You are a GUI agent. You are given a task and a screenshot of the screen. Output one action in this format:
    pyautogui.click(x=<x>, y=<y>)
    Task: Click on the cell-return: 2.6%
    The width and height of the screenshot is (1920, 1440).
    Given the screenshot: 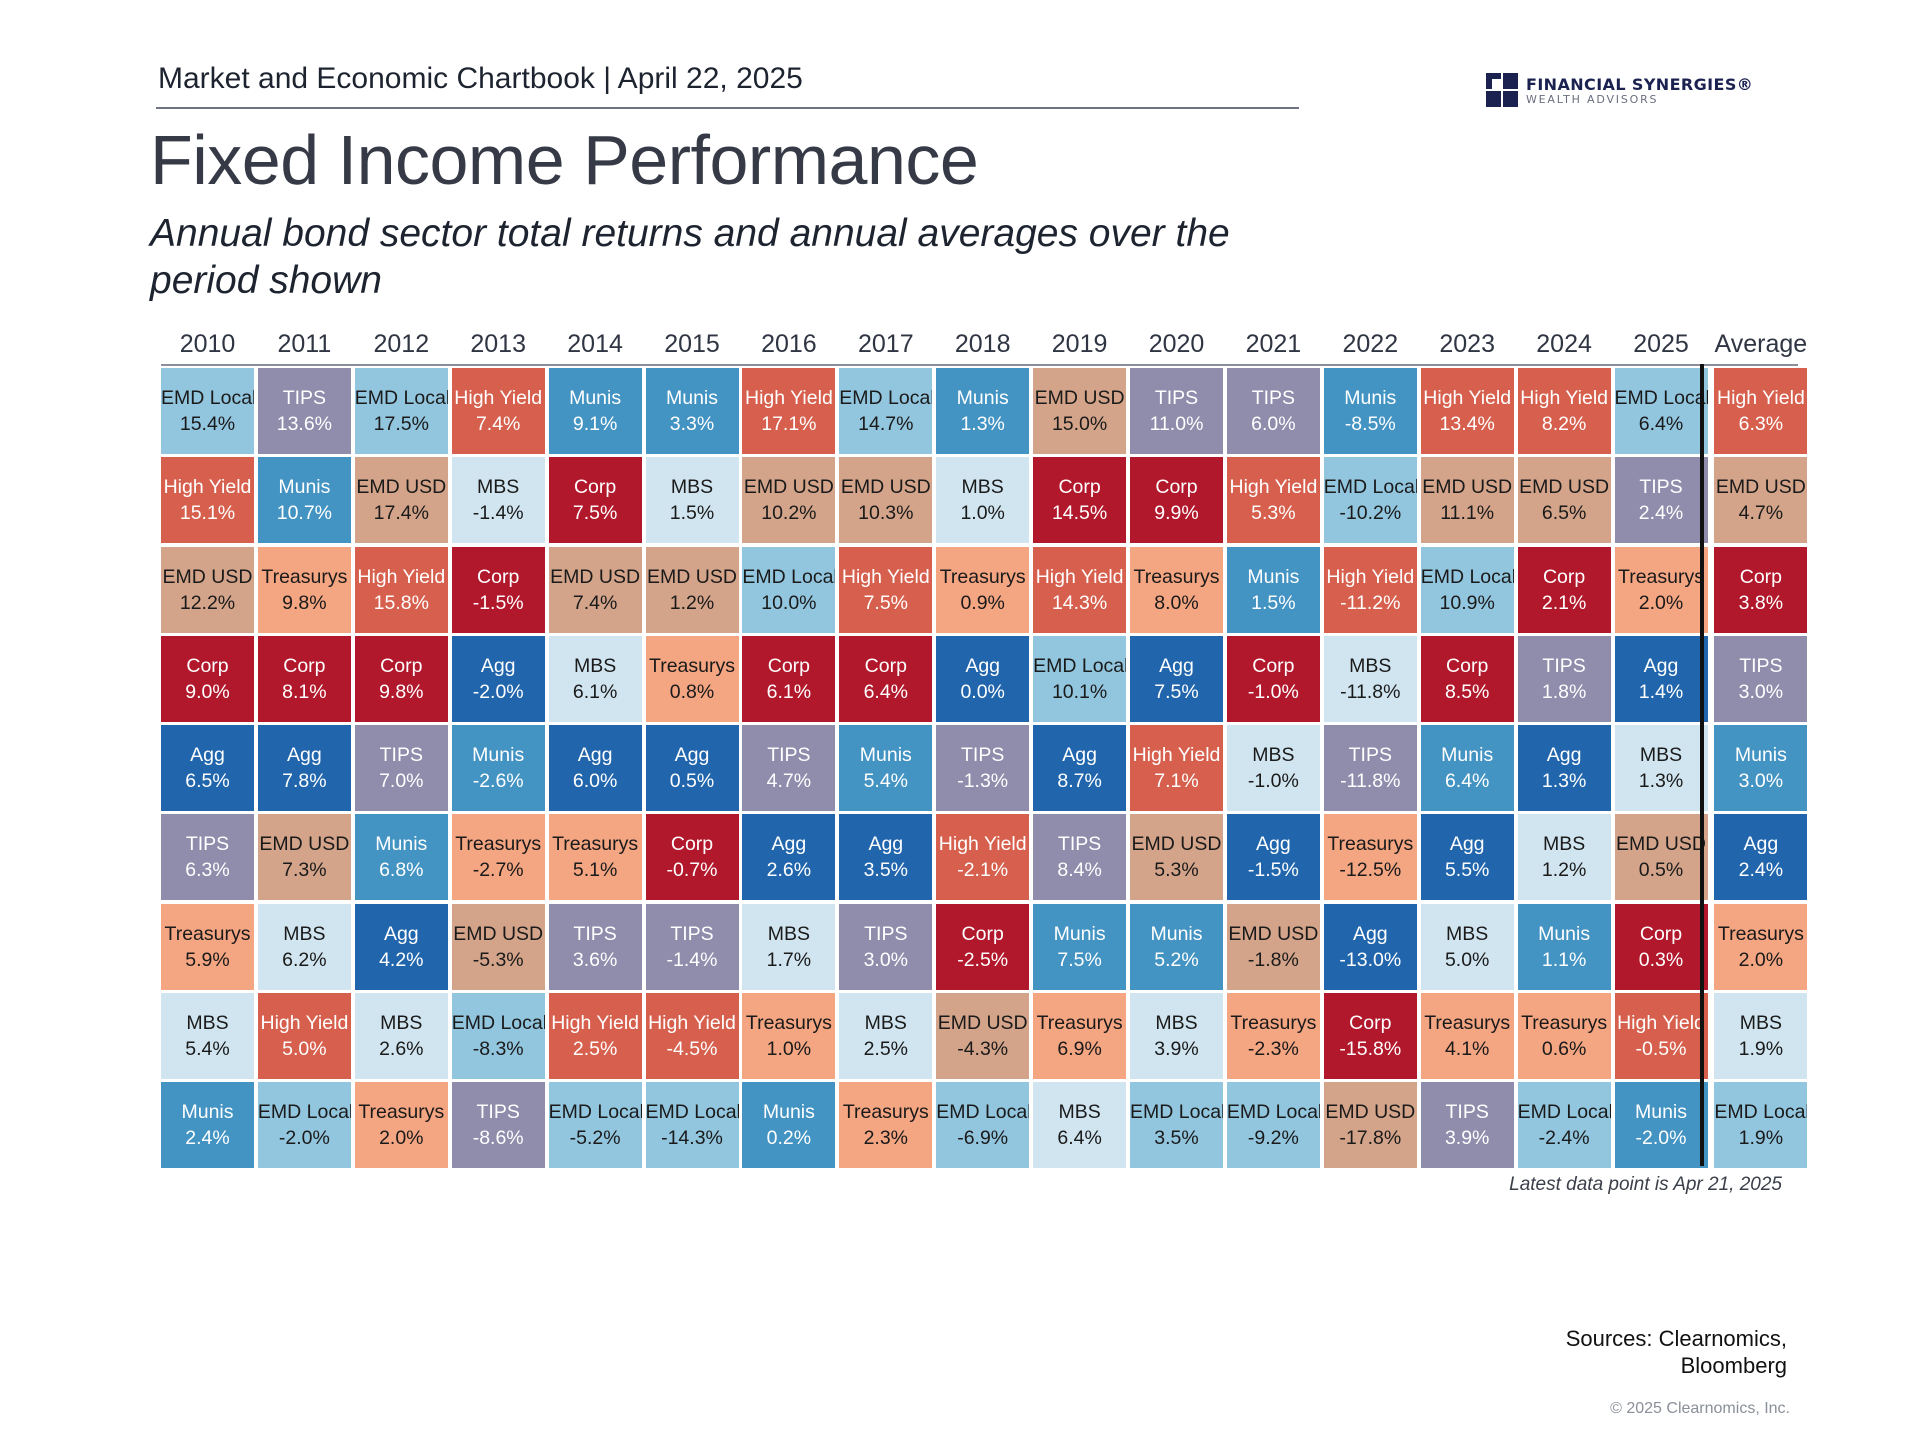 What is the action you would take?
    pyautogui.click(x=789, y=870)
    